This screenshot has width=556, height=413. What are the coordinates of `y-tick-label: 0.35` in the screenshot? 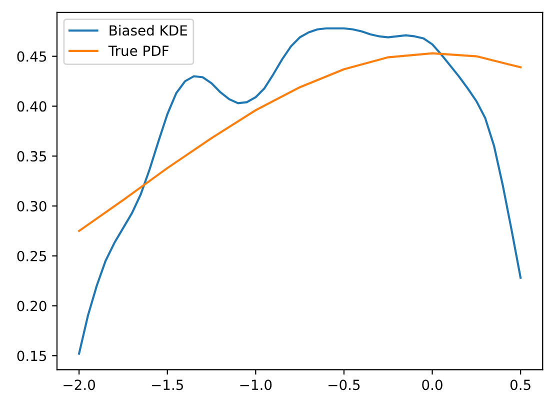 It's located at (31, 156).